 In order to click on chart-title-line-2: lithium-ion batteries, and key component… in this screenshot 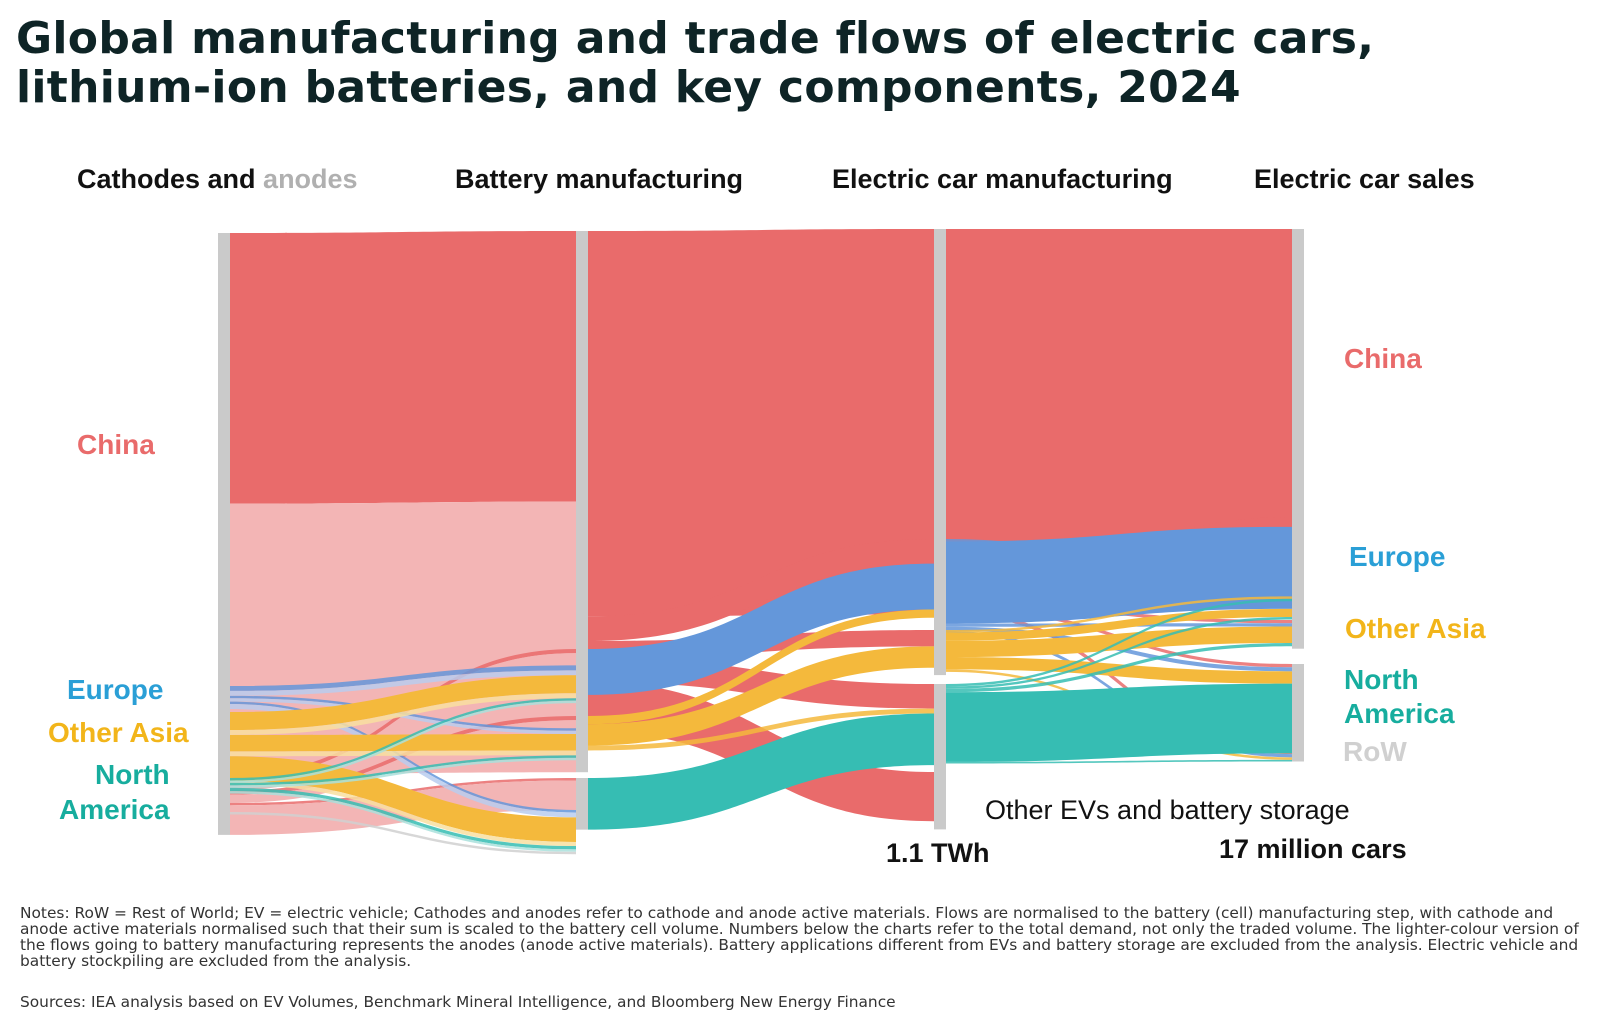, I will do `click(628, 87)`.